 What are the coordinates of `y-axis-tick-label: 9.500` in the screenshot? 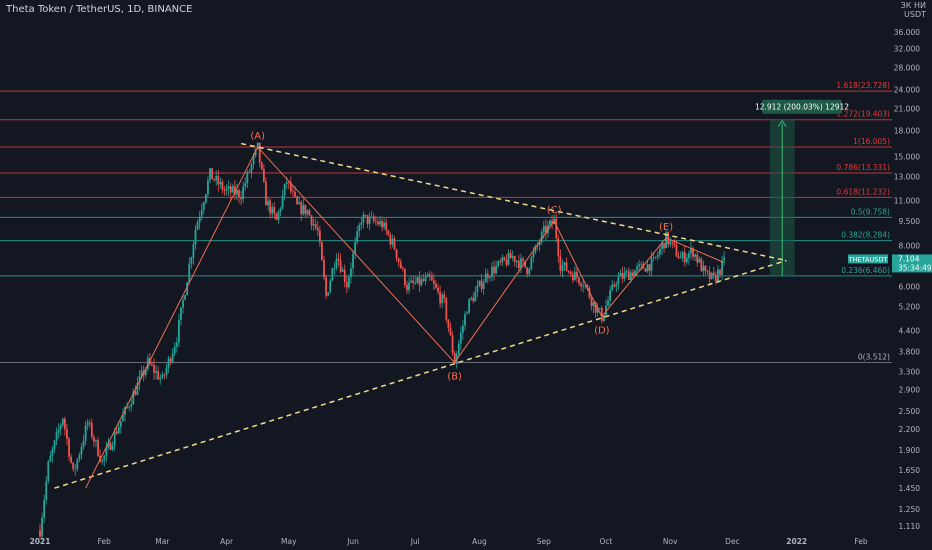 It's located at (910, 221).